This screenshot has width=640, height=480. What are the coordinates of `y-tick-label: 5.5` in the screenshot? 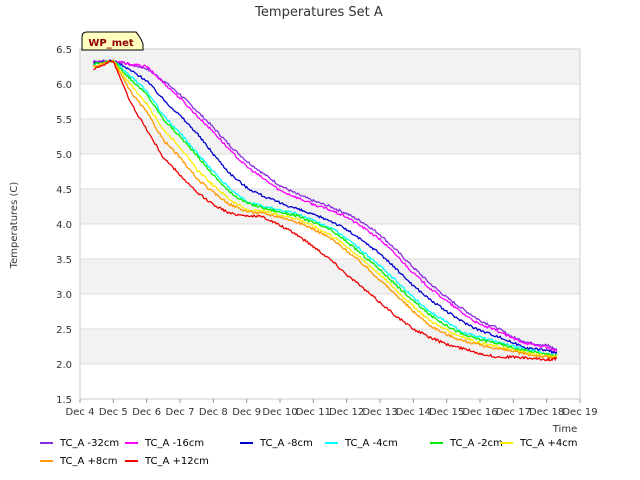 It's located at (64, 120).